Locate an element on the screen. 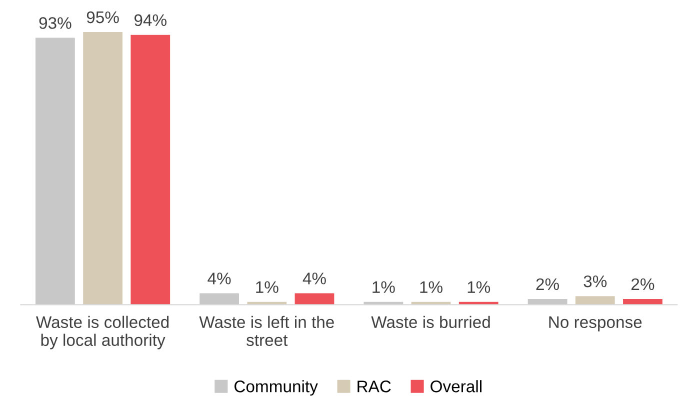 The width and height of the screenshot is (691, 409). x-tick-label: Waste is collected by local authority is located at coordinates (102, 333).